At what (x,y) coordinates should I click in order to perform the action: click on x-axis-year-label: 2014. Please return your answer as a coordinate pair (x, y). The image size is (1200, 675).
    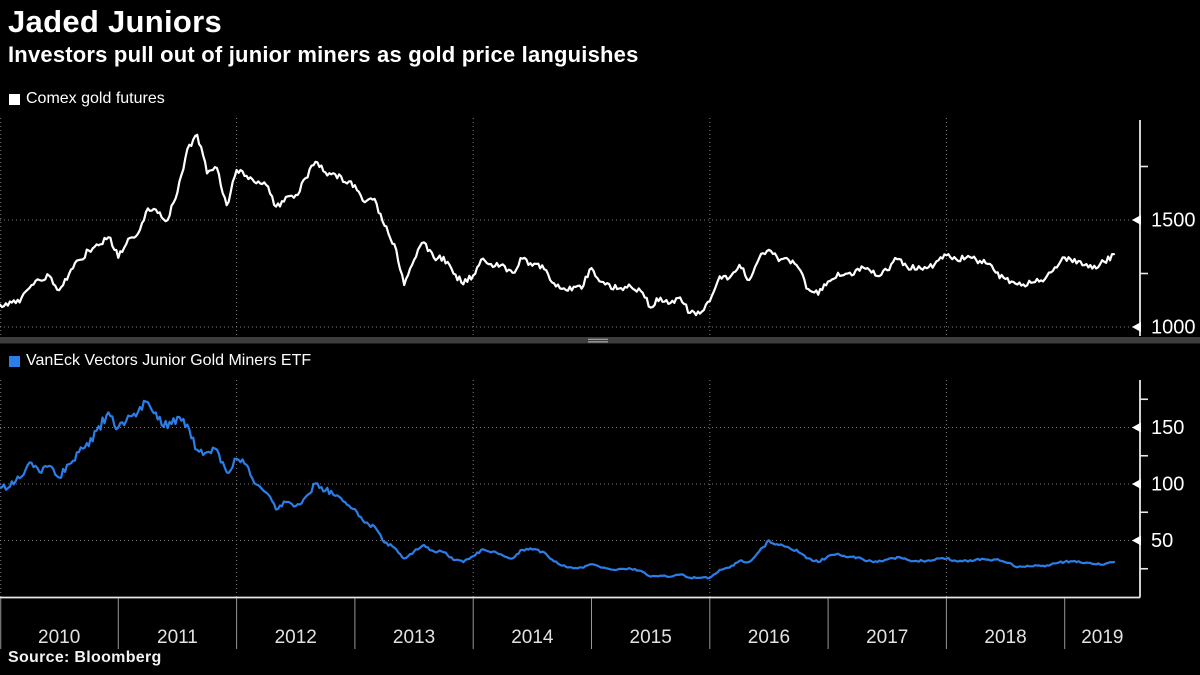
    Looking at the image, I should click on (532, 637).